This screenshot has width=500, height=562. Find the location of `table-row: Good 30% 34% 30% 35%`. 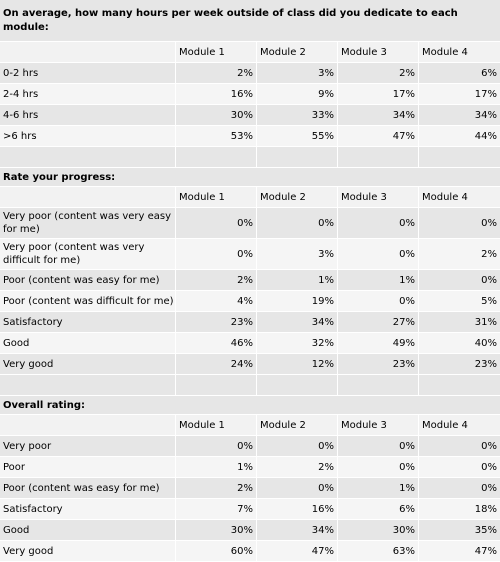

table-row: Good 30% 34% 30% 35% is located at coordinates (250, 530).